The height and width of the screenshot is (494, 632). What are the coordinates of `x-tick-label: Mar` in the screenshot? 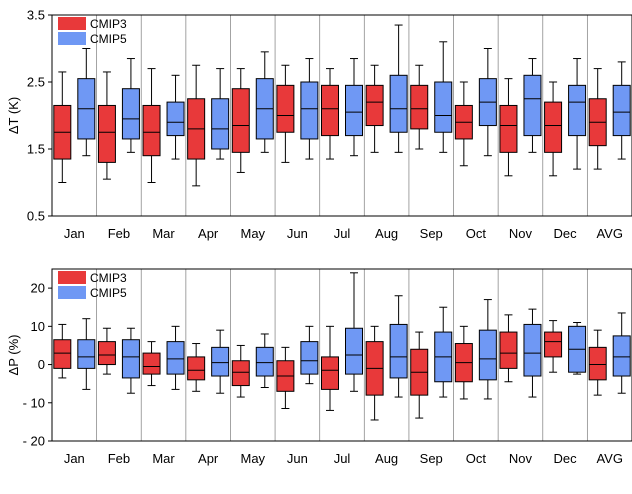 It's located at (163, 233).